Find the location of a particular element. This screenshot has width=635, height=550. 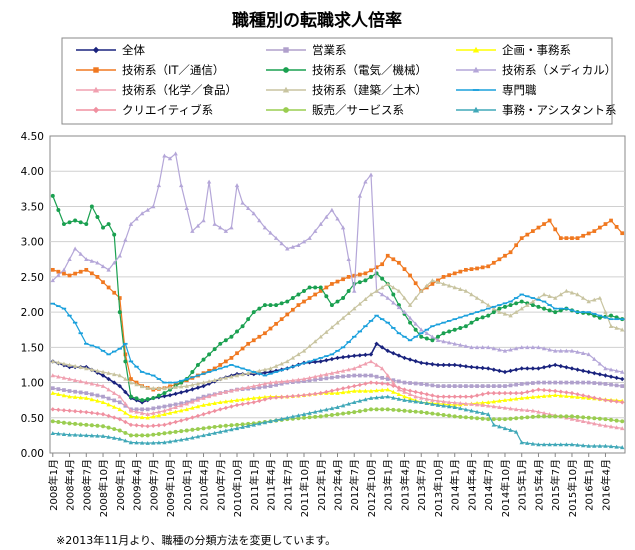

x-tick-label: 2016年1月 is located at coordinates (589, 485).